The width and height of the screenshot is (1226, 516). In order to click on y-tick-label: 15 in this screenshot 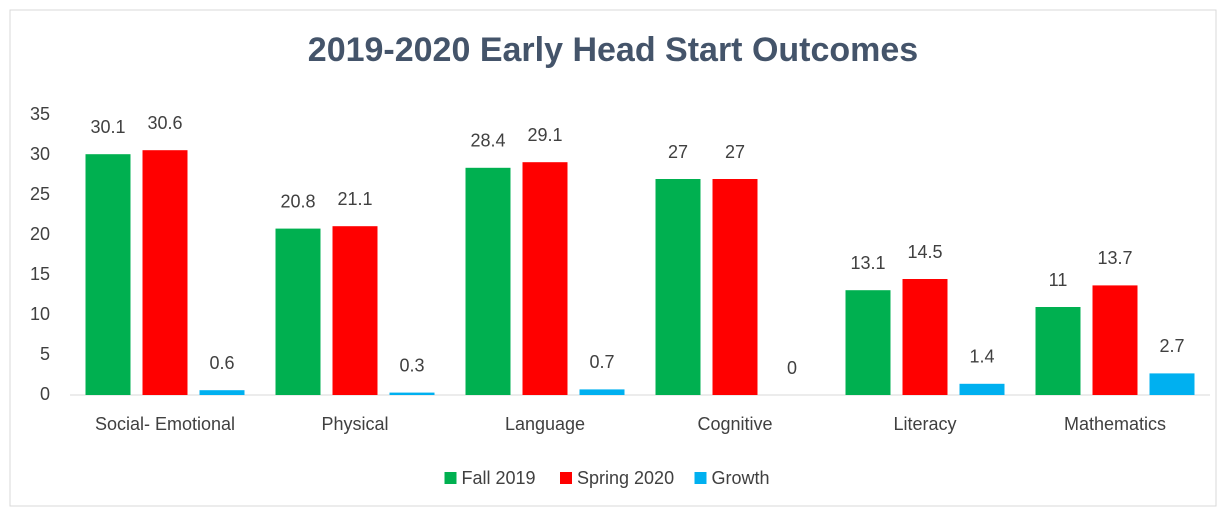, I will do `click(40, 274)`.